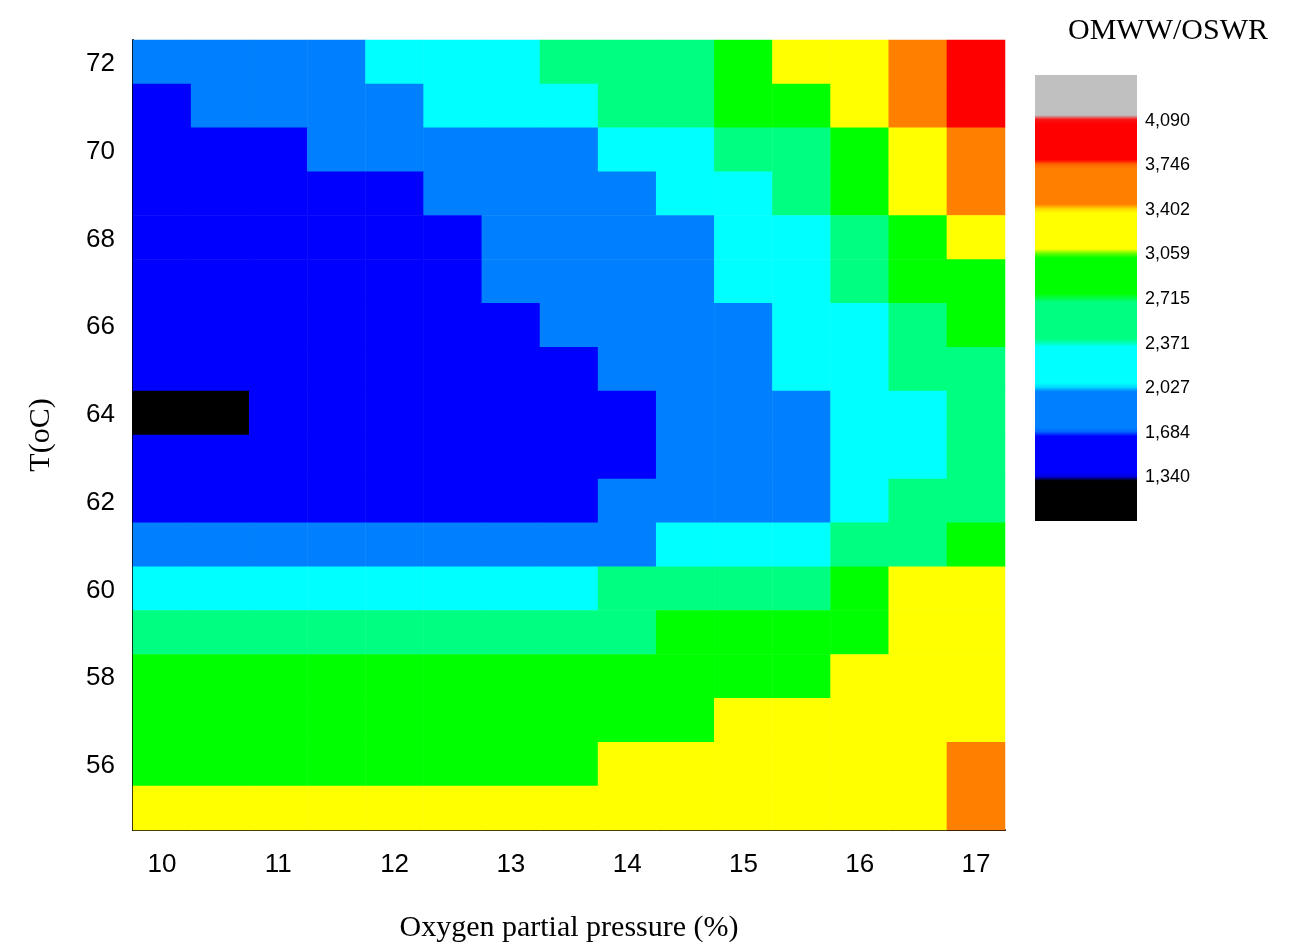 The width and height of the screenshot is (1301, 951). Describe the element at coordinates (100, 325) in the screenshot. I see `y-tick-label: 66` at that location.